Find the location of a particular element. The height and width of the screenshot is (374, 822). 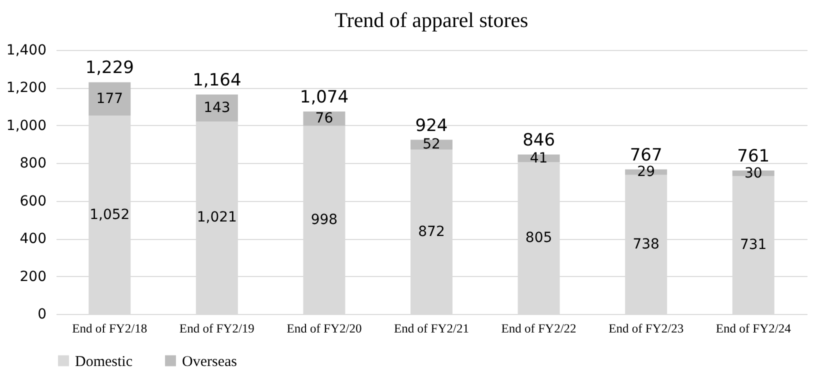

data-label: 143 is located at coordinates (217, 108).